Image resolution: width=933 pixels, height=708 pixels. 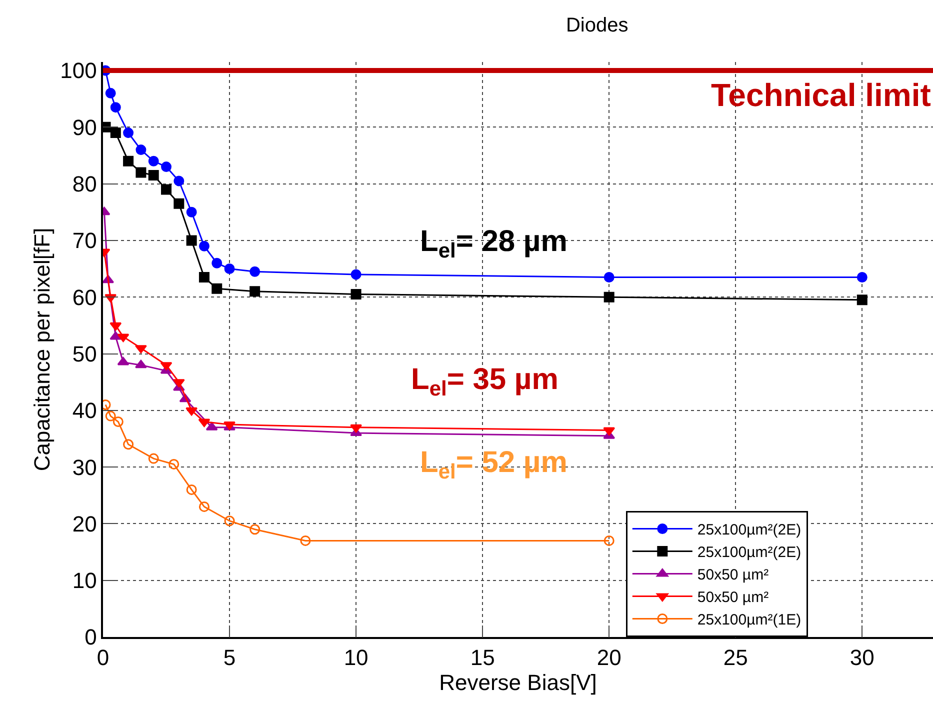 I want to click on annotation: L$_{el}$= 52 µm, so click(x=494, y=465).